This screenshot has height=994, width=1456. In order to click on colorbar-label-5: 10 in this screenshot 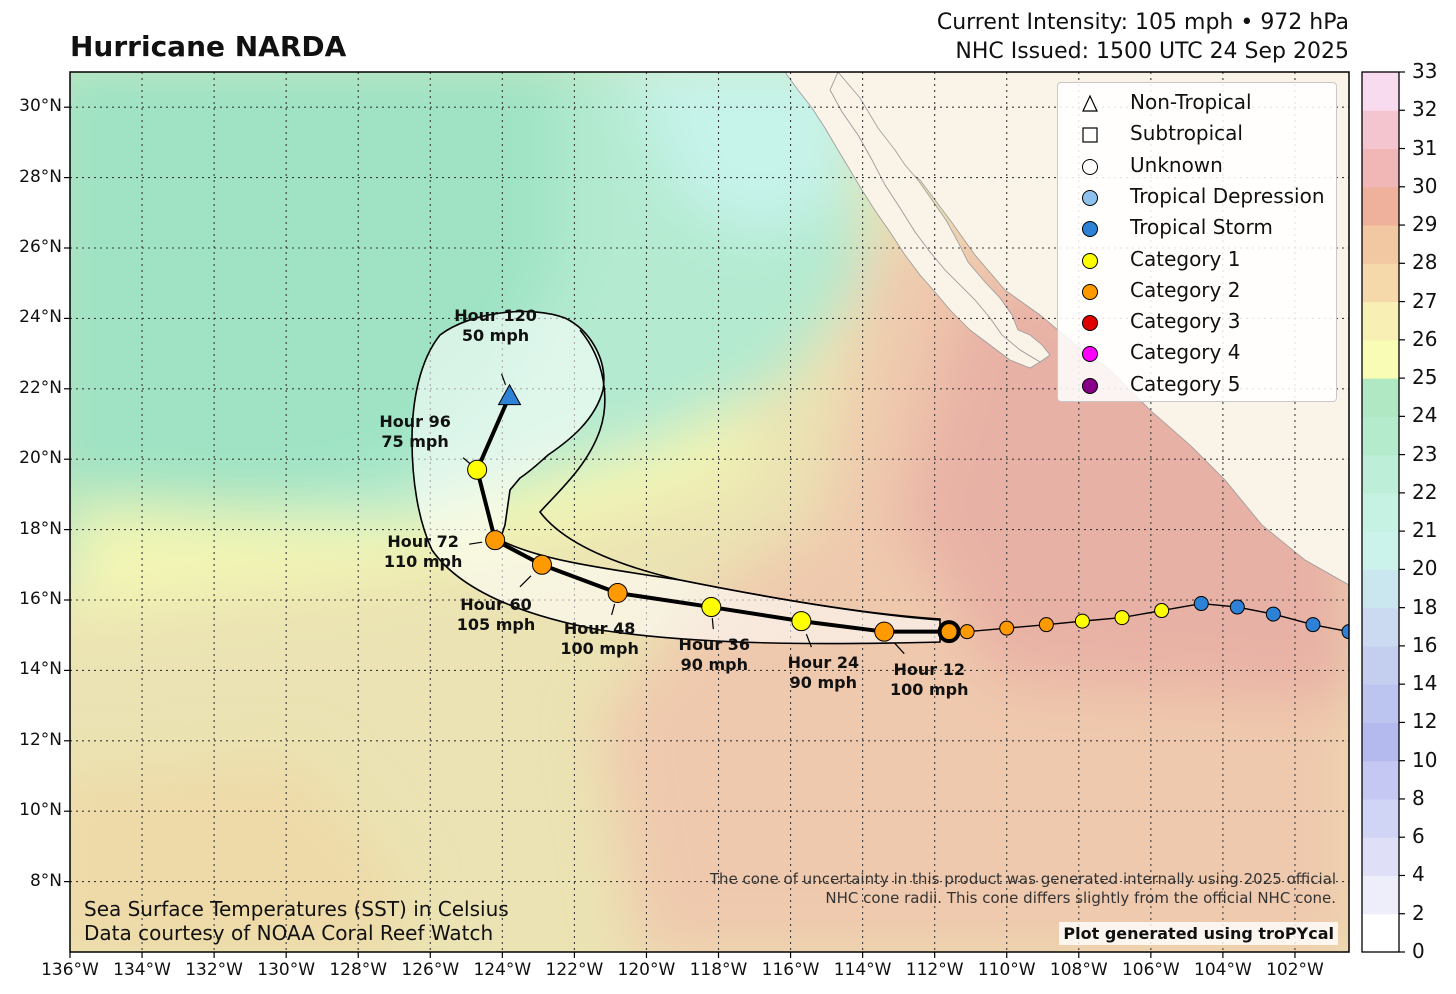, I will do `click(1425, 759)`.